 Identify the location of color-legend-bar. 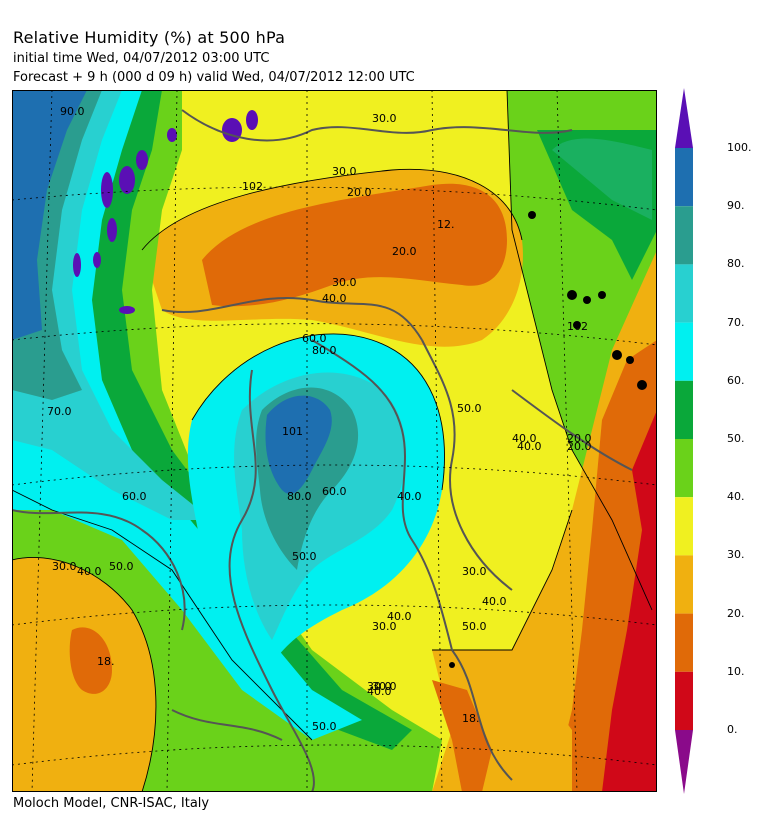
(684, 441).